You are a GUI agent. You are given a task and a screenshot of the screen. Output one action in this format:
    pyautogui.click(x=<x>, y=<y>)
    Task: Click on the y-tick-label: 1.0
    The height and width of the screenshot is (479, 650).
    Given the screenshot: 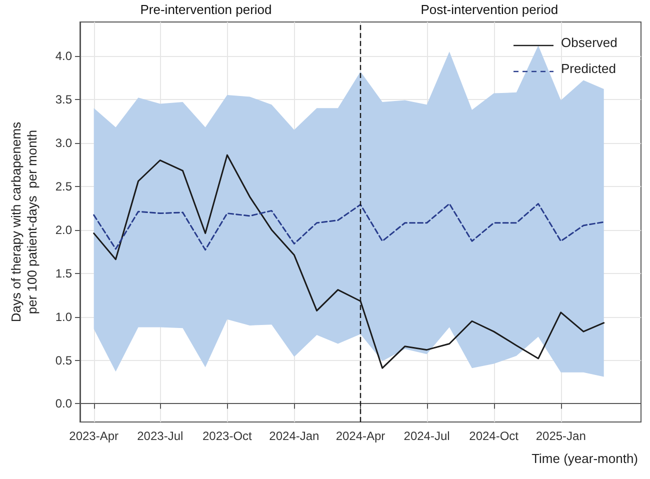 What is the action you would take?
    pyautogui.click(x=63, y=317)
    